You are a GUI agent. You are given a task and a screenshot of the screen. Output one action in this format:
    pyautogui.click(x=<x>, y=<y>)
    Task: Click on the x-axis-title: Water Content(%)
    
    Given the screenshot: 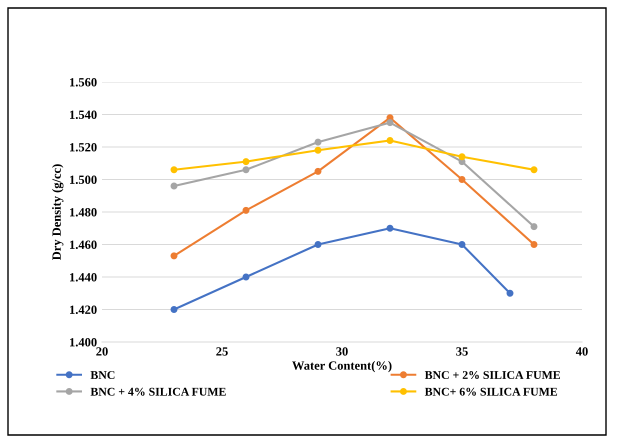 What is the action you would take?
    pyautogui.click(x=342, y=366)
    